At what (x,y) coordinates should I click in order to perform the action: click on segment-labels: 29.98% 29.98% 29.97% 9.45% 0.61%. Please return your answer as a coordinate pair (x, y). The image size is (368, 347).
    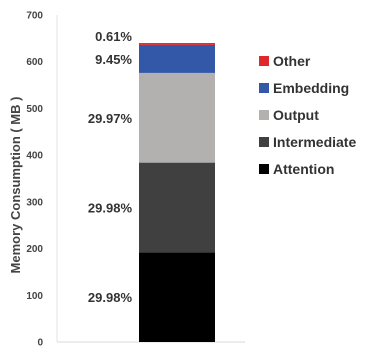
    Looking at the image, I should click on (110, 167).